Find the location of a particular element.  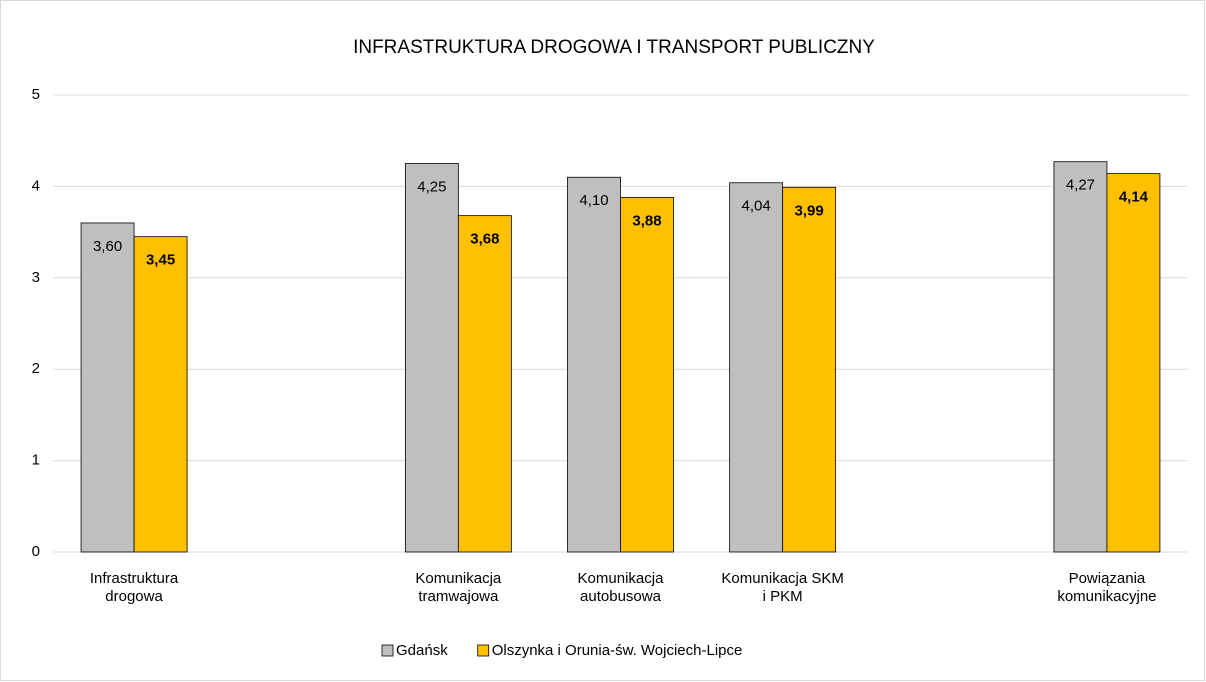

y-tick-label: 3 is located at coordinates (36, 277).